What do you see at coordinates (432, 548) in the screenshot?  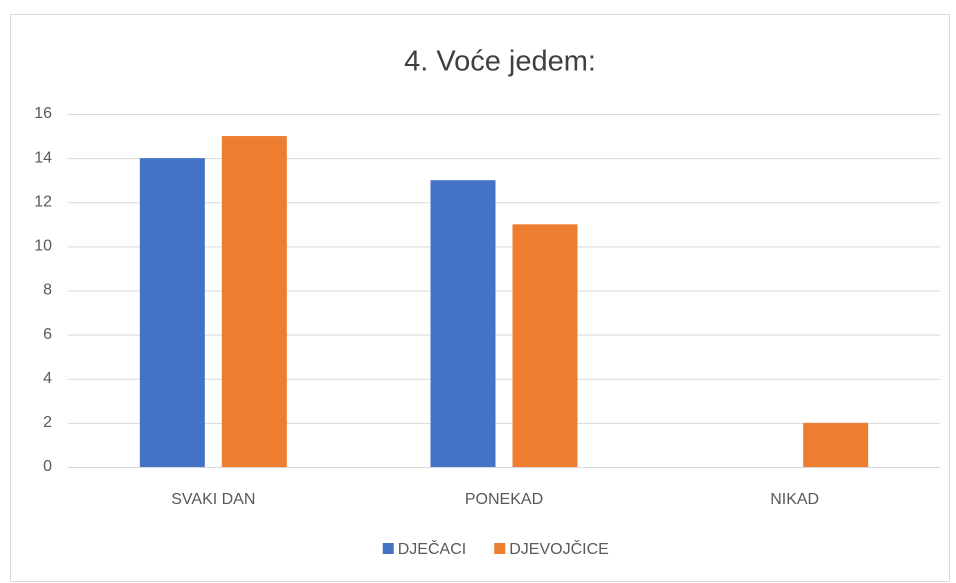 I see `legend-label: DJEČACI` at bounding box center [432, 548].